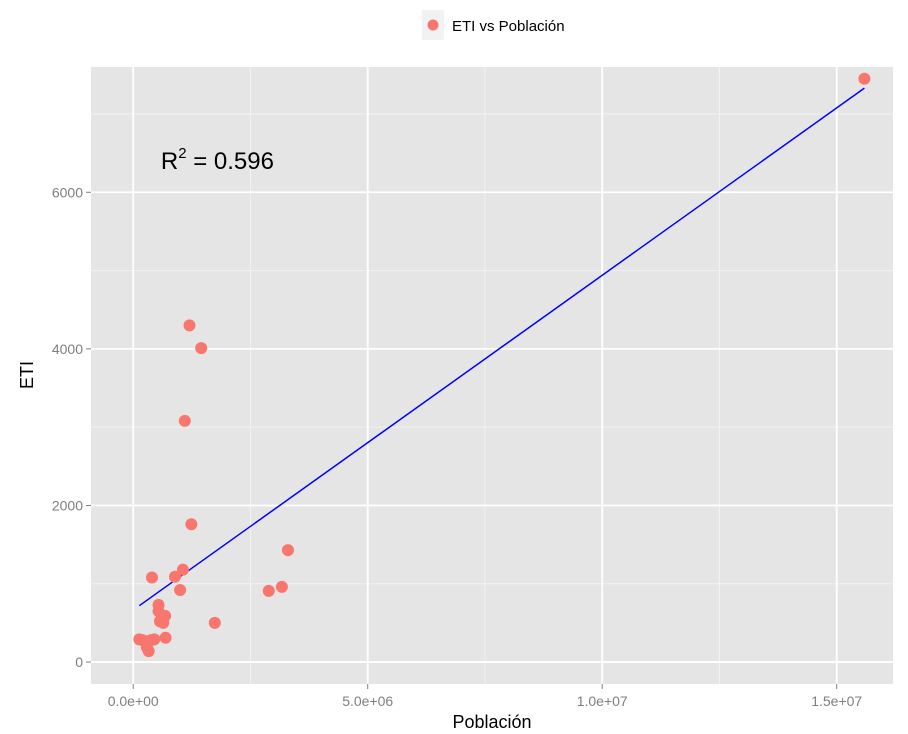 This screenshot has height=734, width=908. What do you see at coordinates (367, 701) in the screenshot?
I see `x-tick-label: 5.0e+06` at bounding box center [367, 701].